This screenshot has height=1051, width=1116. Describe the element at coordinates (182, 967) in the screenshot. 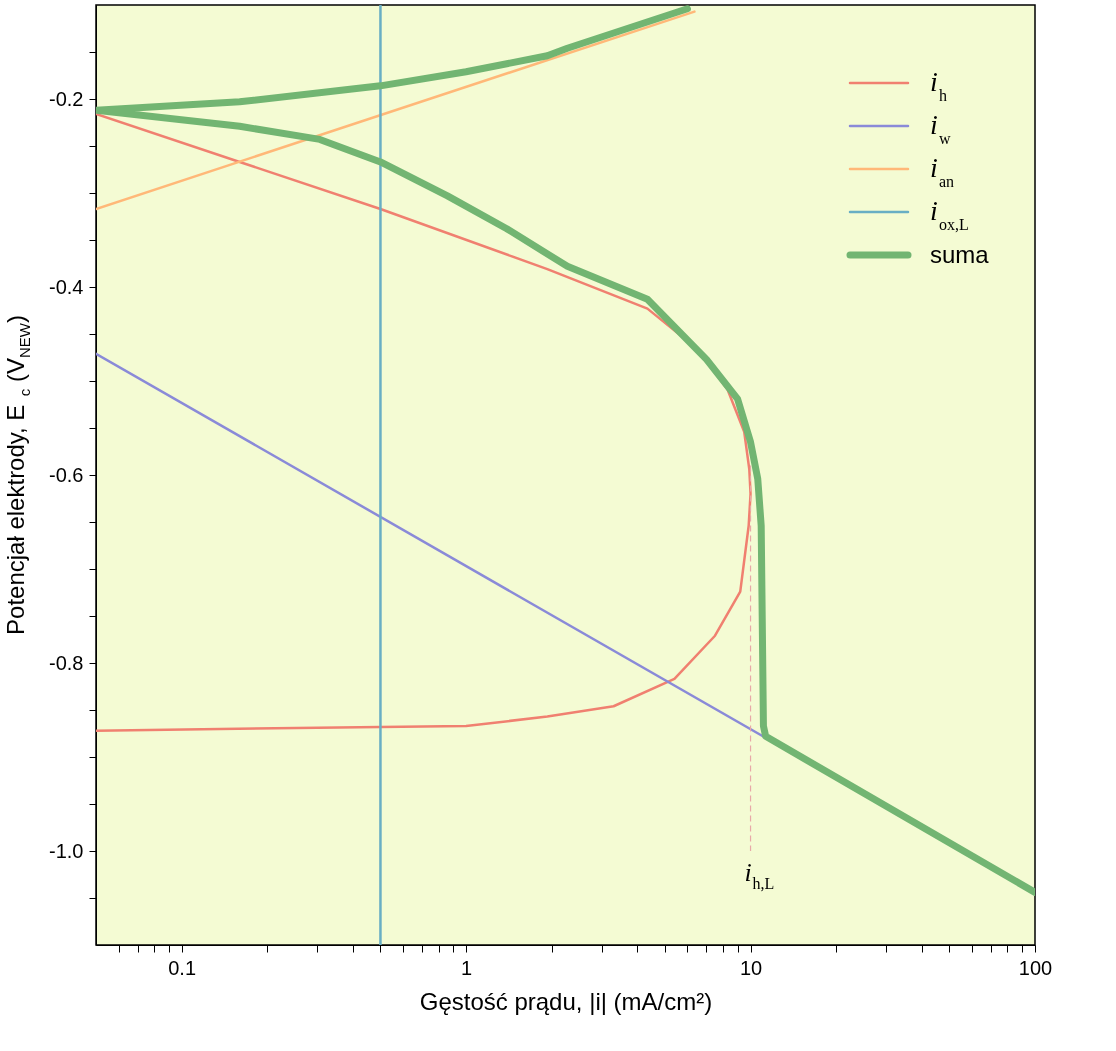

I see `x-tick-label: 0.1` at that location.